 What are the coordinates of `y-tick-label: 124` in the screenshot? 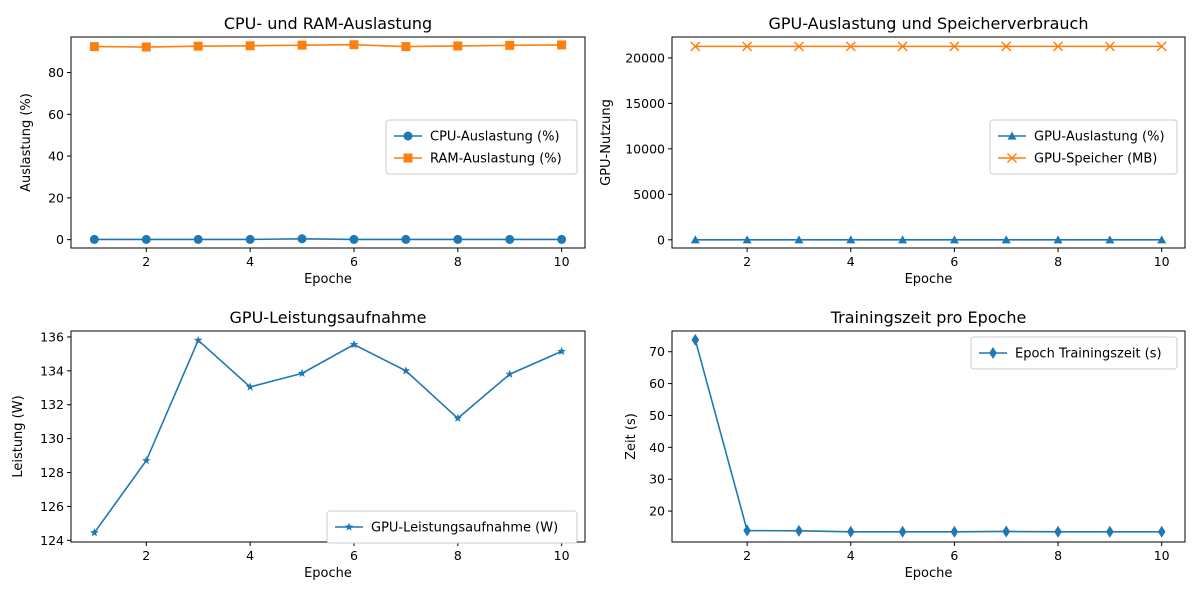 It's located at (52, 540).